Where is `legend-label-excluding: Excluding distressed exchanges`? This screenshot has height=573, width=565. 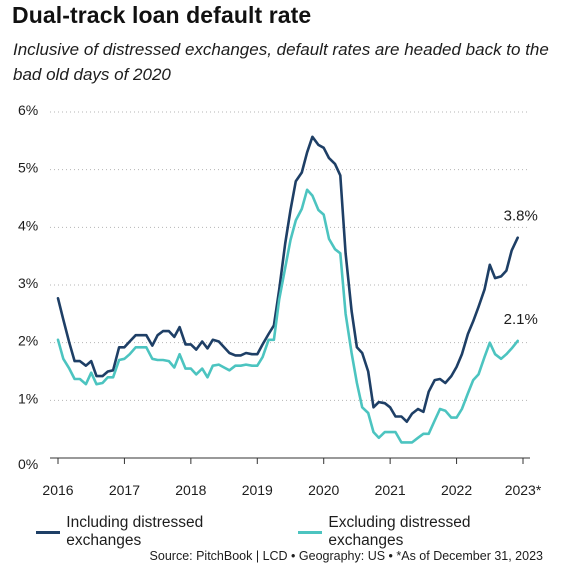 legend-label-excluding: Excluding distressed exchanges is located at coordinates (399, 531).